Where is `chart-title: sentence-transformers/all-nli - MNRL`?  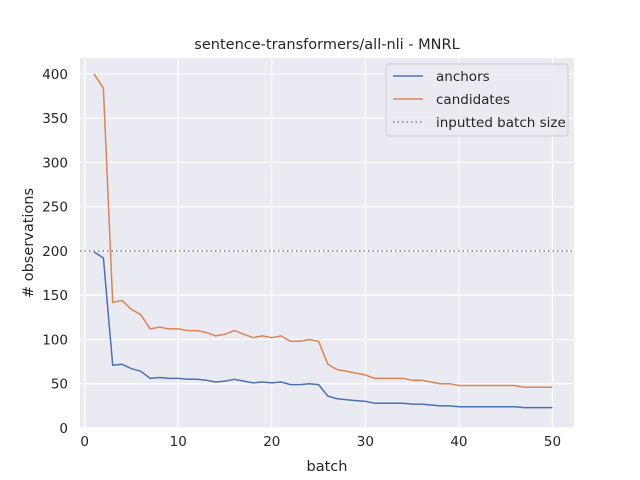 chart-title: sentence-transformers/all-nli - MNRL is located at coordinates (326, 45).